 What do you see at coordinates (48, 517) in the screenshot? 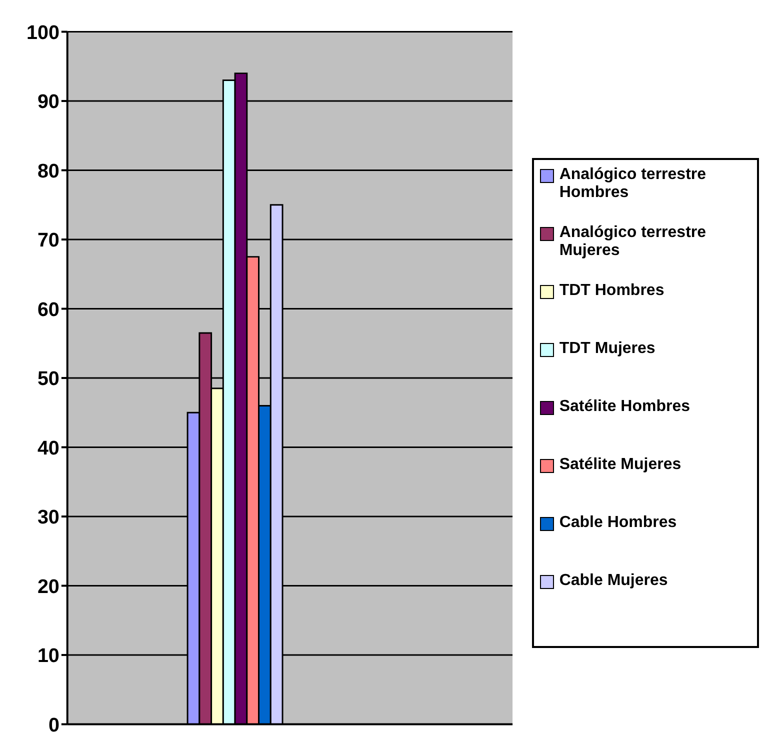
I see `y-tick-label: 30` at bounding box center [48, 517].